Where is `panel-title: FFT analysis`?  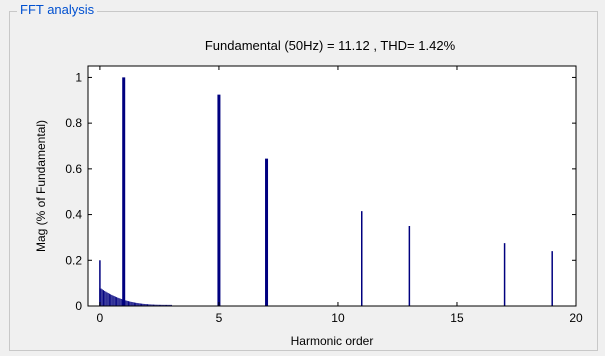
panel-title: FFT analysis is located at coordinates (57, 10).